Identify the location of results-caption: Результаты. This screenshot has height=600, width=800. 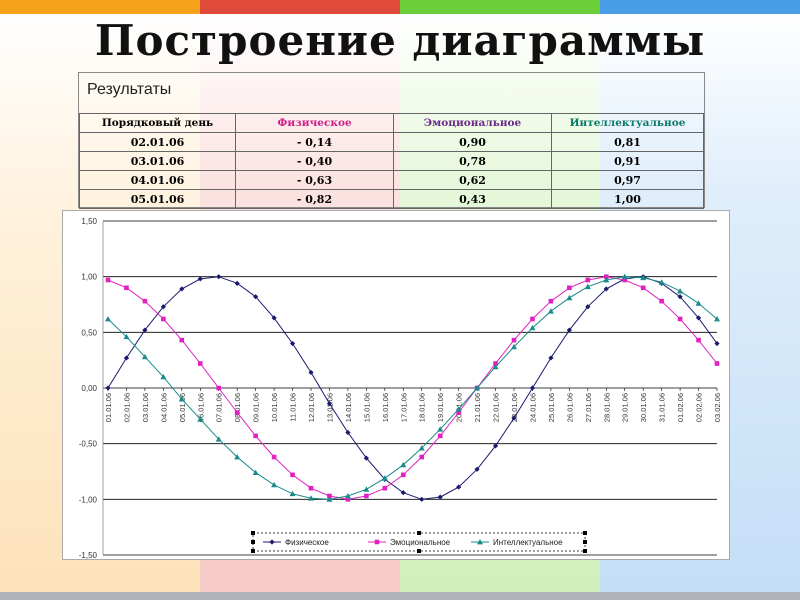
(129, 89).